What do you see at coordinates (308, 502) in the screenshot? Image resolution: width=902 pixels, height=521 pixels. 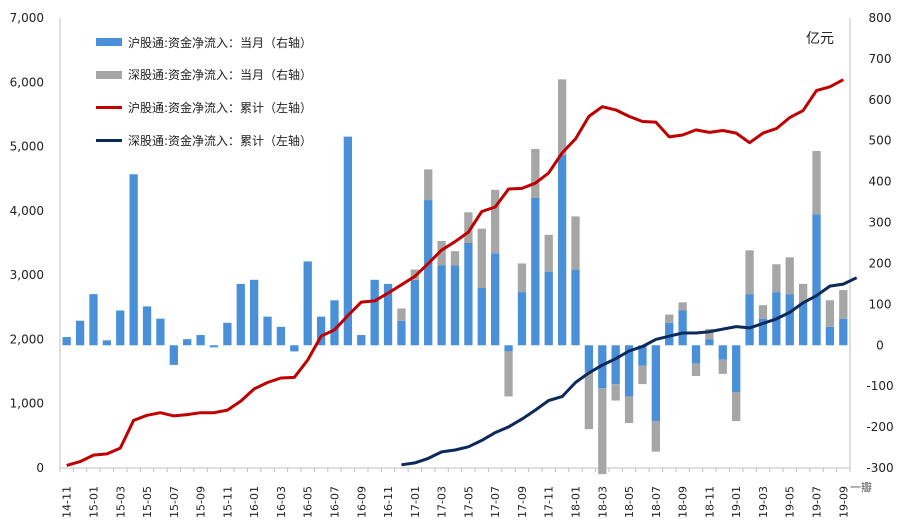 I see `x-tick-label: 16-05` at bounding box center [308, 502].